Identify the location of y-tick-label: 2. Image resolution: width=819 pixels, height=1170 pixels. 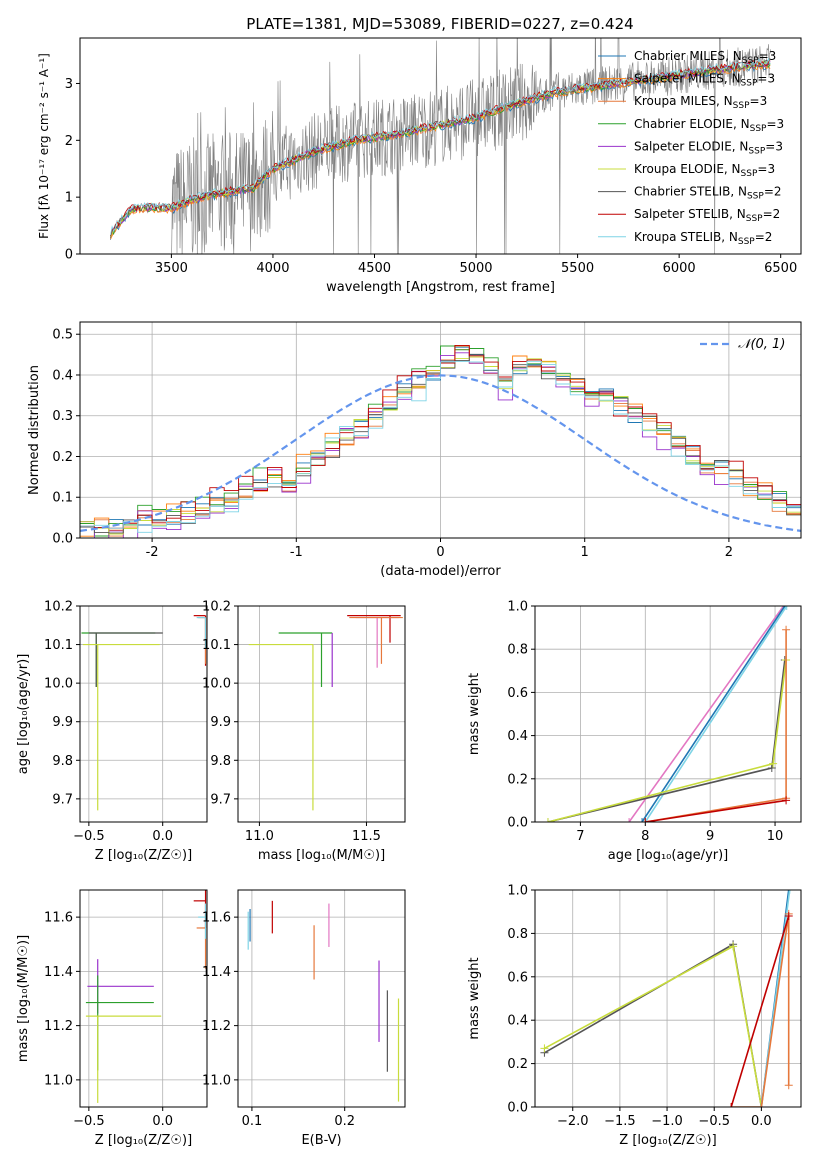
(69, 141).